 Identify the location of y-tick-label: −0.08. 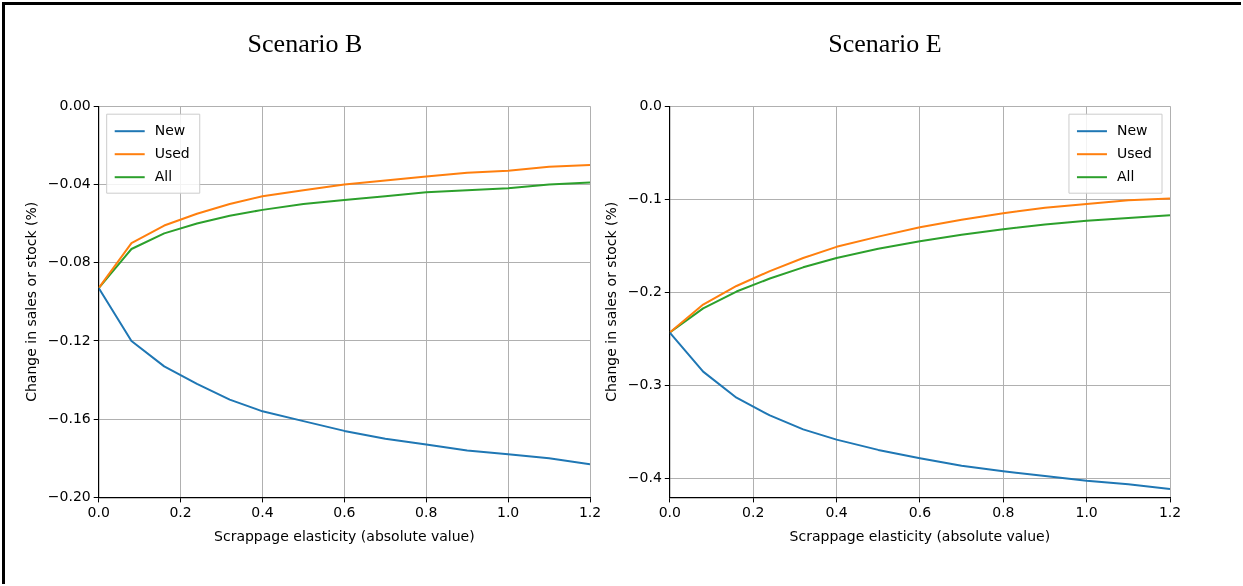
(69, 261).